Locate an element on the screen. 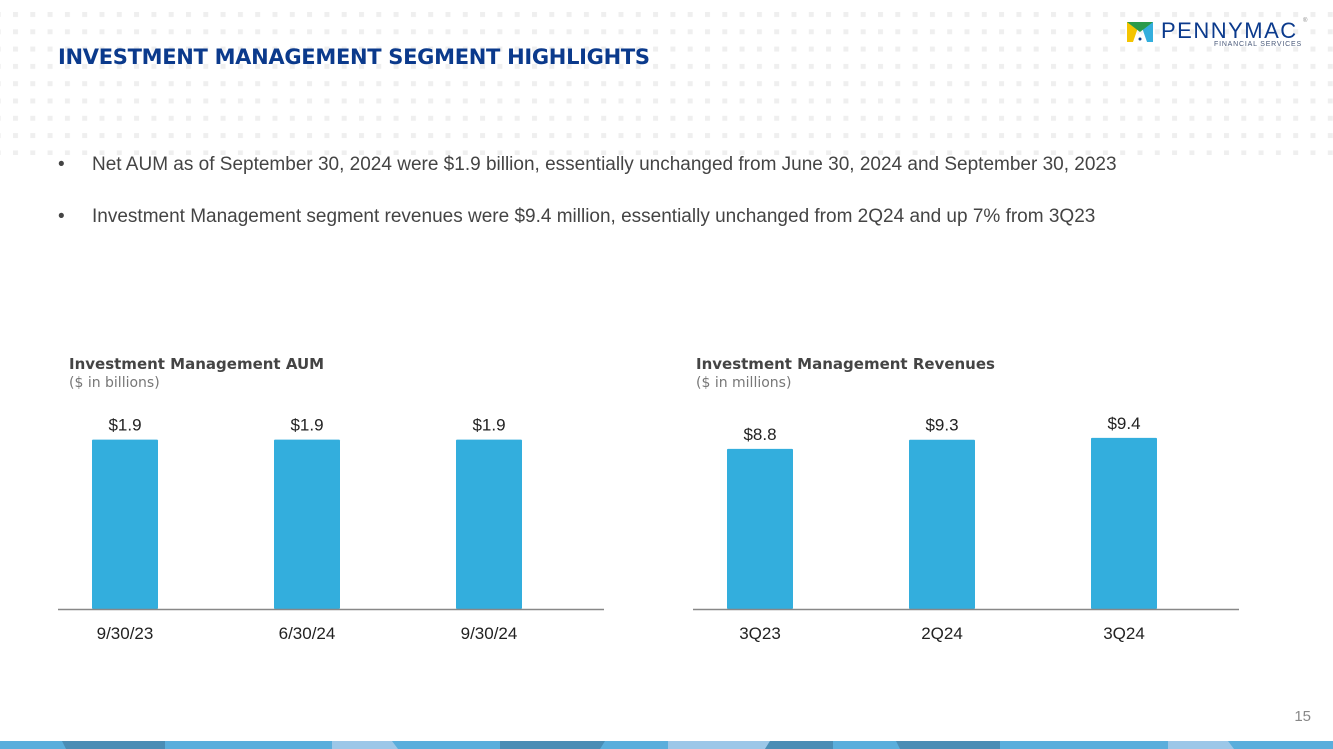 The width and height of the screenshot is (1333, 749). aum-chart-title: Investment Management AUM is located at coordinates (197, 364).